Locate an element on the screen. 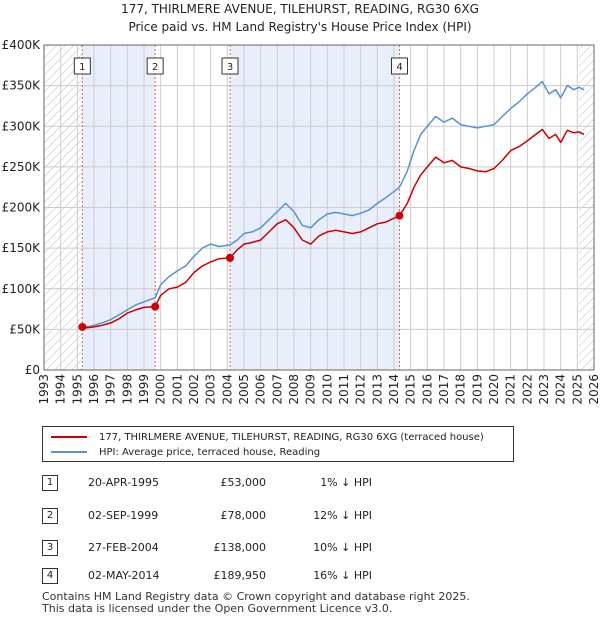 The image size is (600, 620). transaction-hpi-diff: 12% ↓ HPI is located at coordinates (342, 515).